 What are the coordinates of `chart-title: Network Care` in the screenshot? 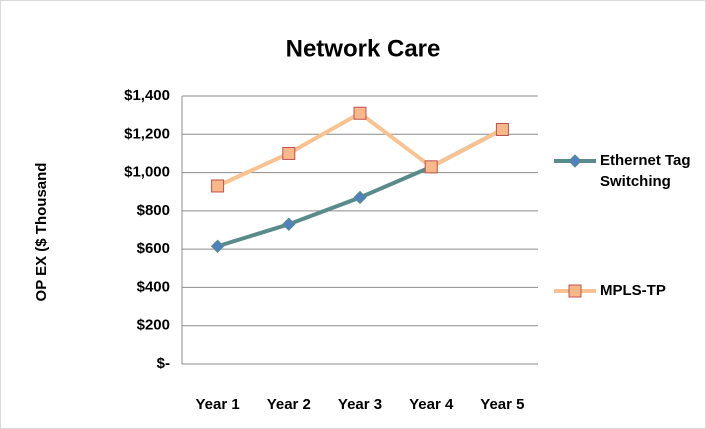 It's located at (363, 48).